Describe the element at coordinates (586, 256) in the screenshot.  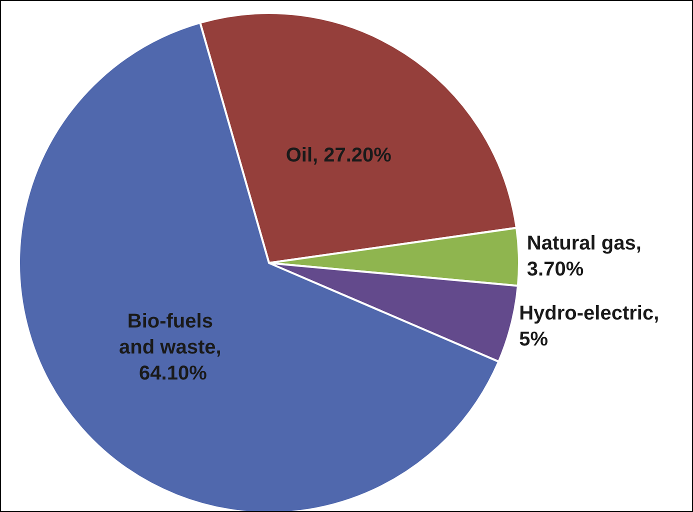
I see `slice-label: Natural gas, 3.70%` at that location.